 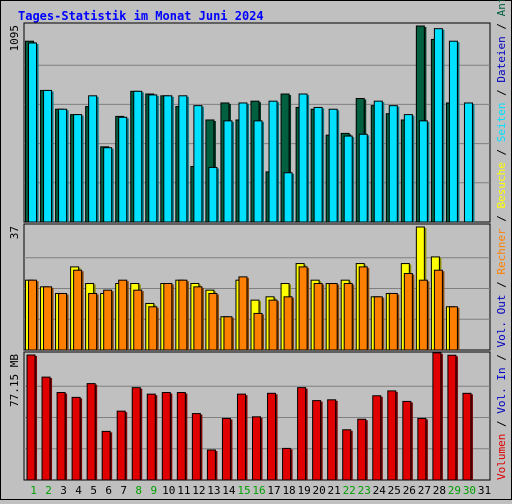 I want to click on legend-item-rechner: Rechner, so click(x=501, y=251).